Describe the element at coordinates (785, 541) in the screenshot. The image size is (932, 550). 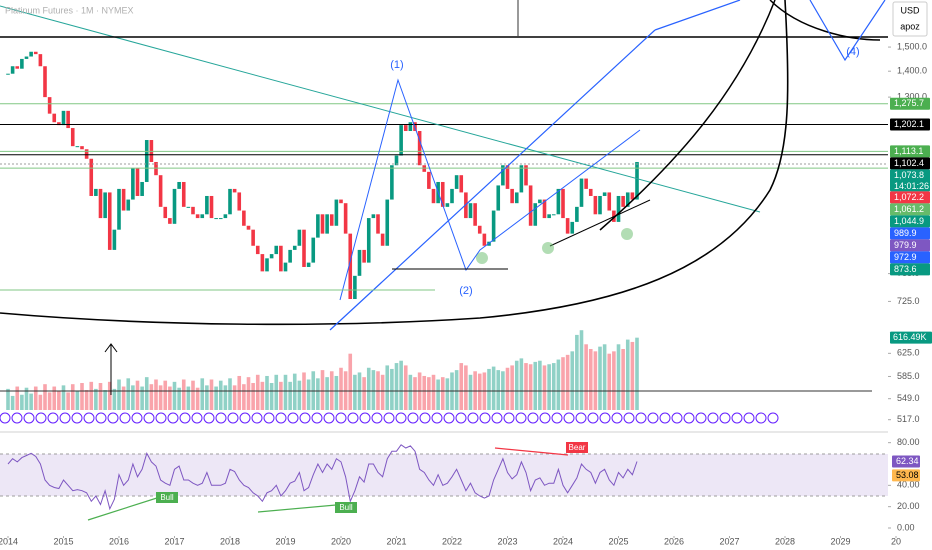
I see `x-tick-label: 2028` at that location.